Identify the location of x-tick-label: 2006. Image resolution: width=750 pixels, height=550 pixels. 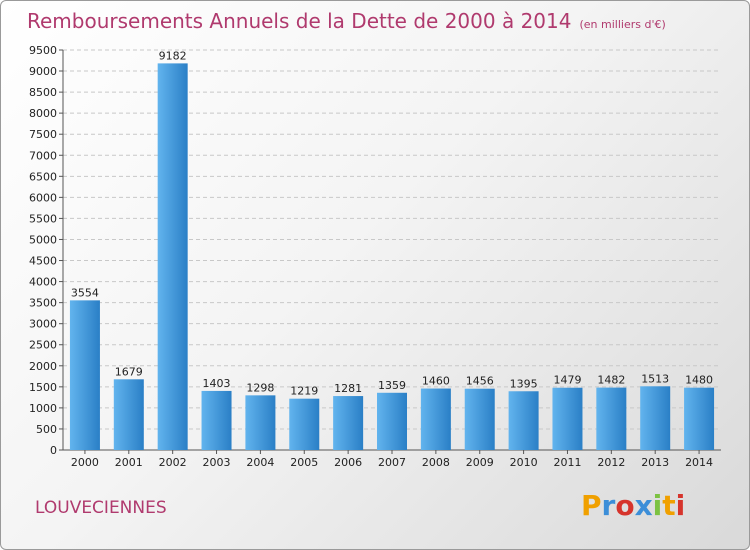
(348, 462).